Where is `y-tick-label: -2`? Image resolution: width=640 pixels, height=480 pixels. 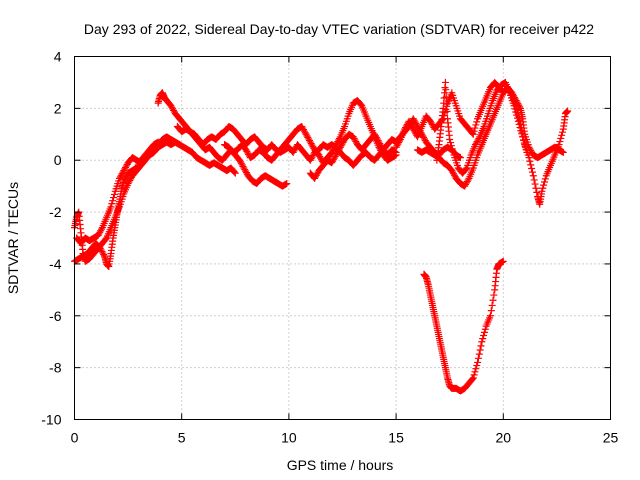 y-tick-label: -2 is located at coordinates (55, 212).